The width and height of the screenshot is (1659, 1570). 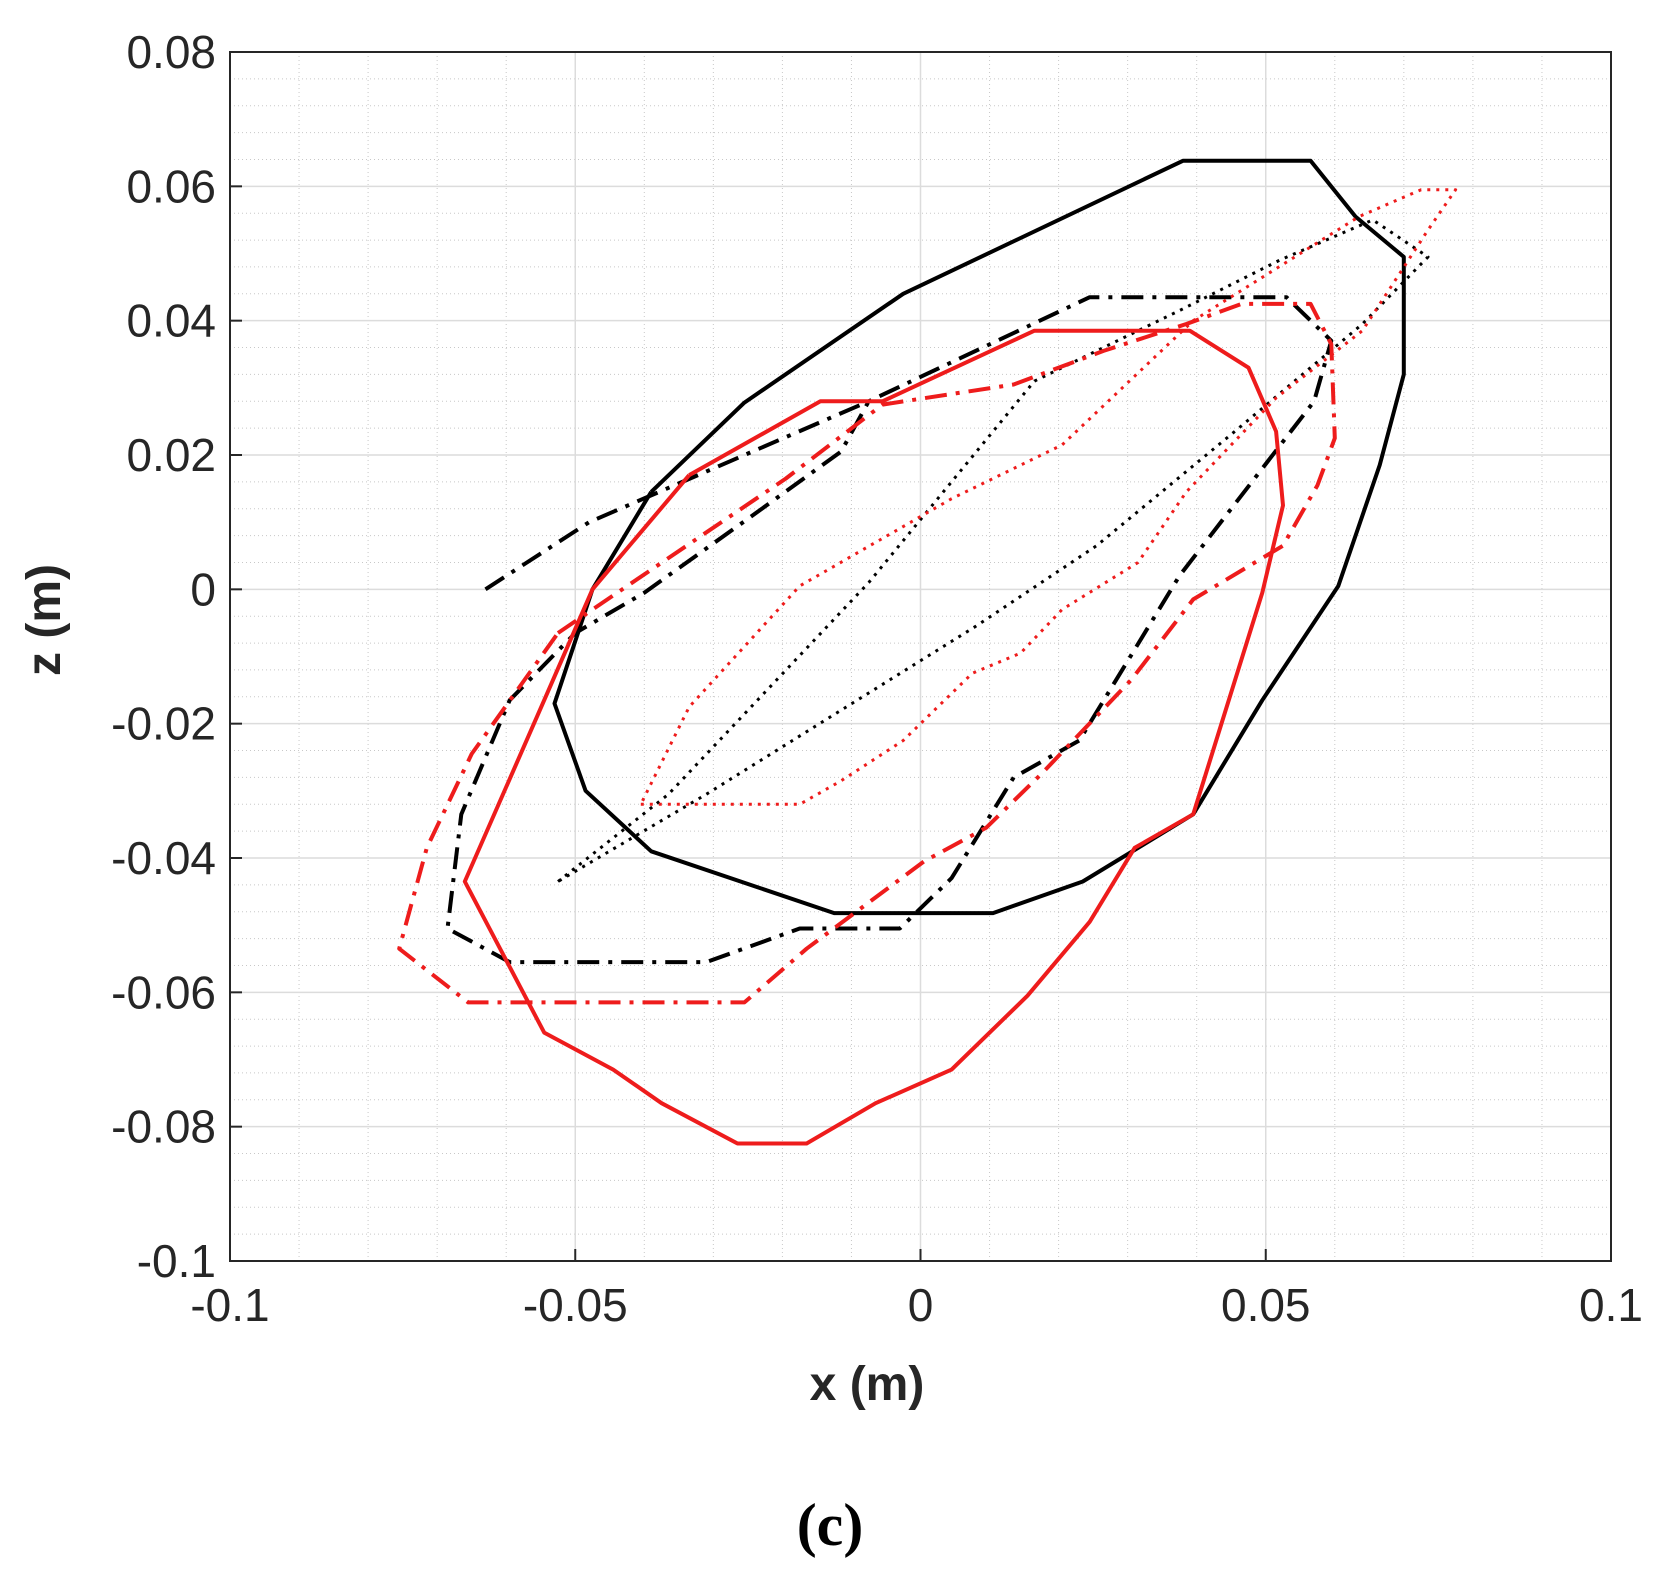 I want to click on y-tick-label: 0.06, so click(x=171, y=186).